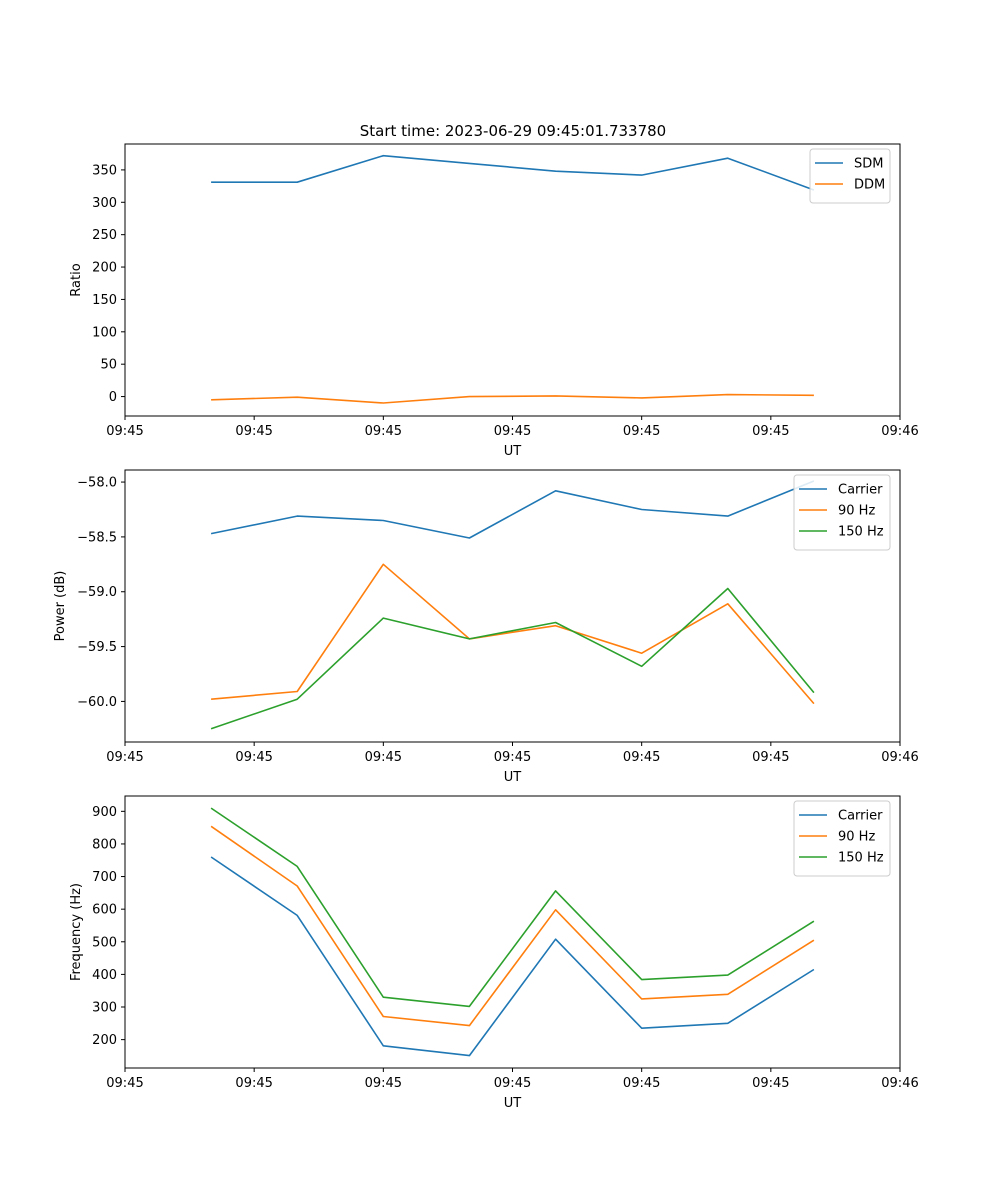 This screenshot has height=1200, width=1000. Describe the element at coordinates (76, 279) in the screenshot. I see `y-axis-label: Ratio` at that location.